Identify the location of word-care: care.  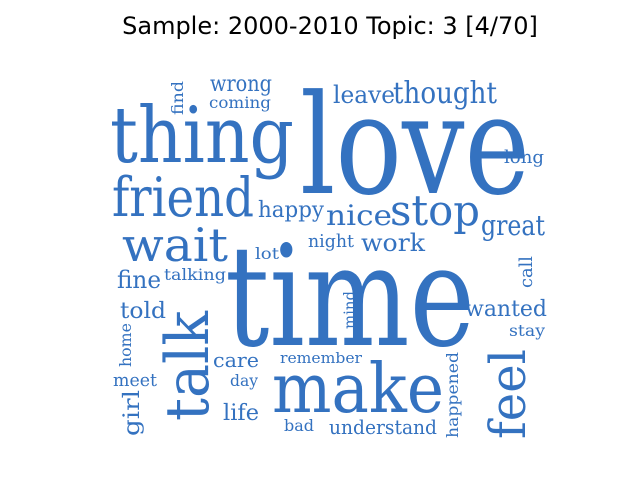
(236, 360).